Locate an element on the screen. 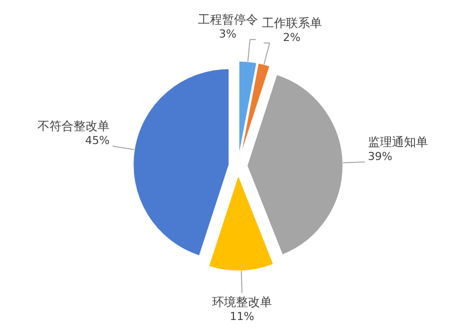 Image resolution: width=469 pixels, height=333 pixels. data-label: 45% is located at coordinates (97, 141).